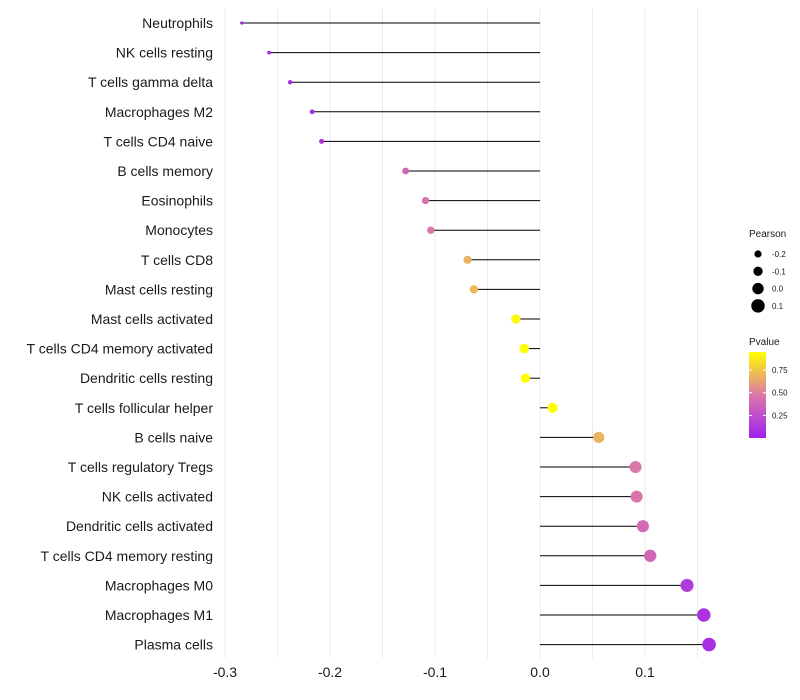 The image size is (800, 700). What do you see at coordinates (779, 271) in the screenshot?
I see `size-legend-label: -0.1` at bounding box center [779, 271].